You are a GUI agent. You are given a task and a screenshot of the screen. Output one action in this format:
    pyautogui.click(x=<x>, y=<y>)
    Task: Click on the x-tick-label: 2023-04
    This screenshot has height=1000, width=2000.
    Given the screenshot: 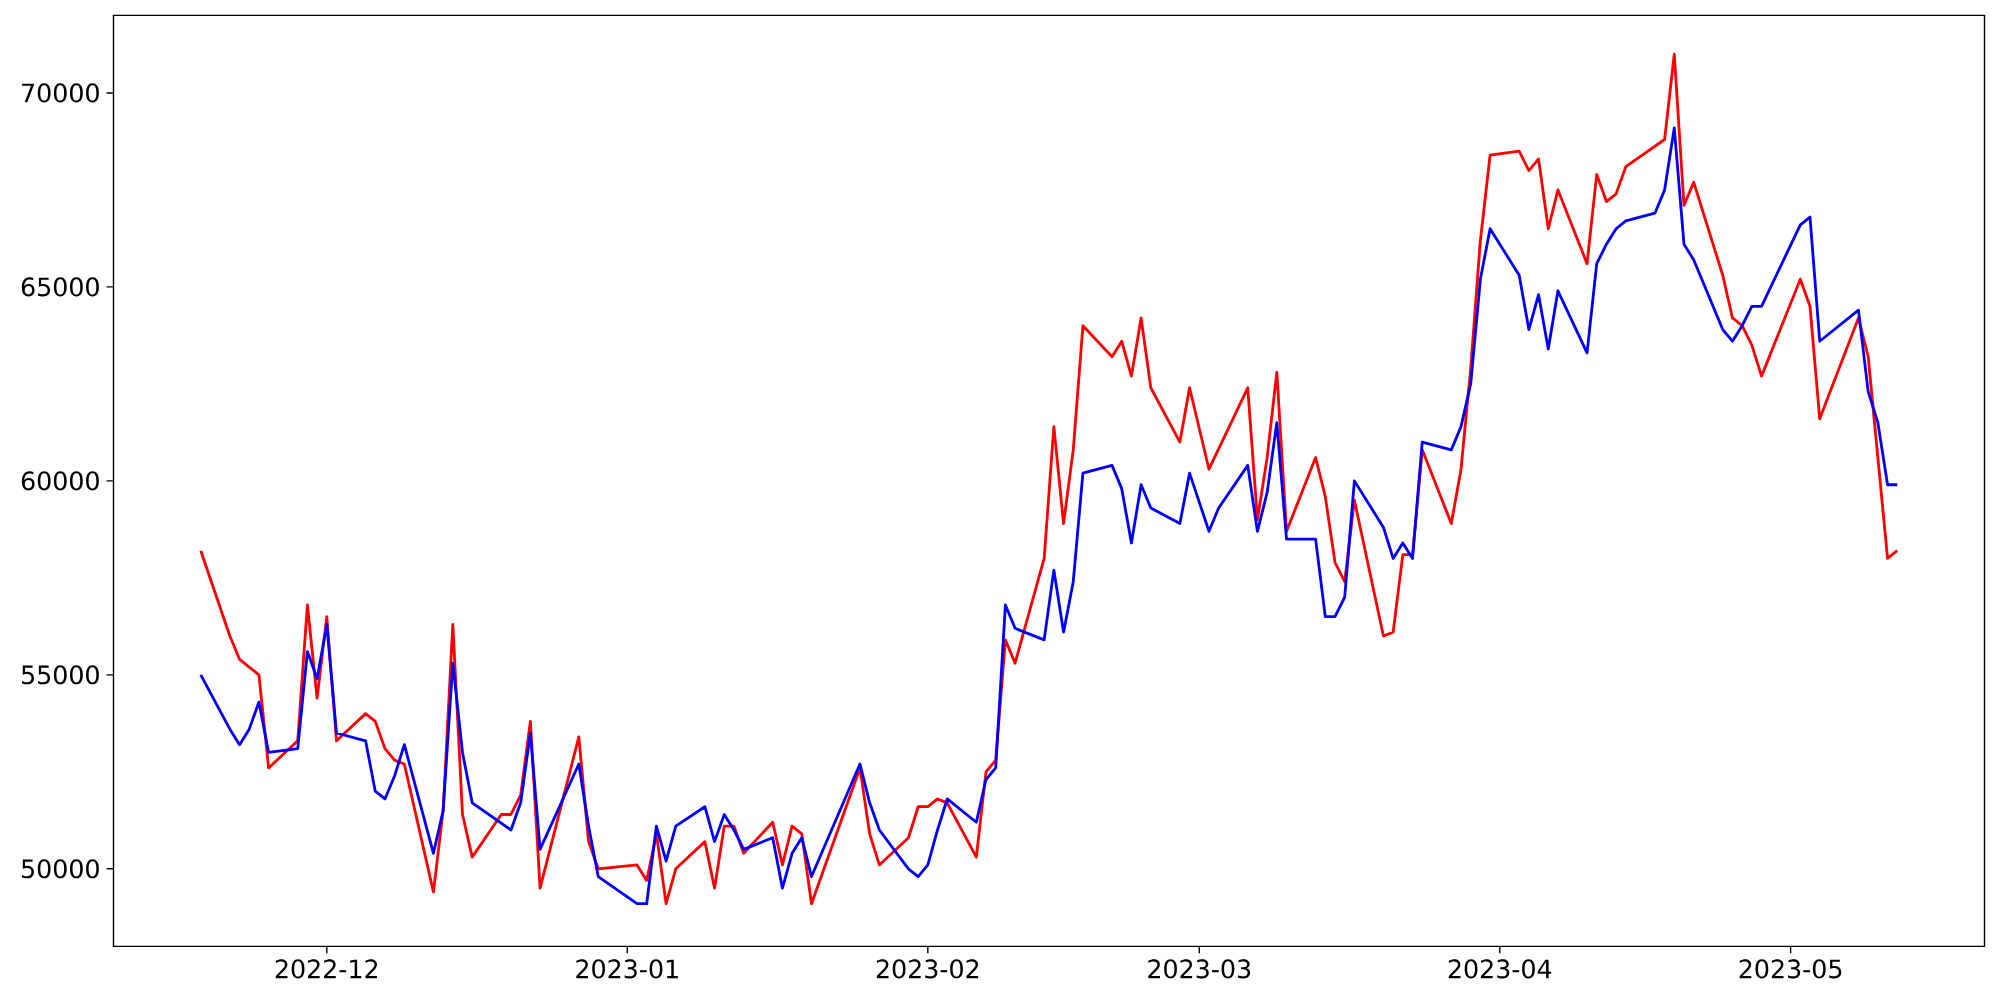 What is the action you would take?
    pyautogui.click(x=1500, y=969)
    